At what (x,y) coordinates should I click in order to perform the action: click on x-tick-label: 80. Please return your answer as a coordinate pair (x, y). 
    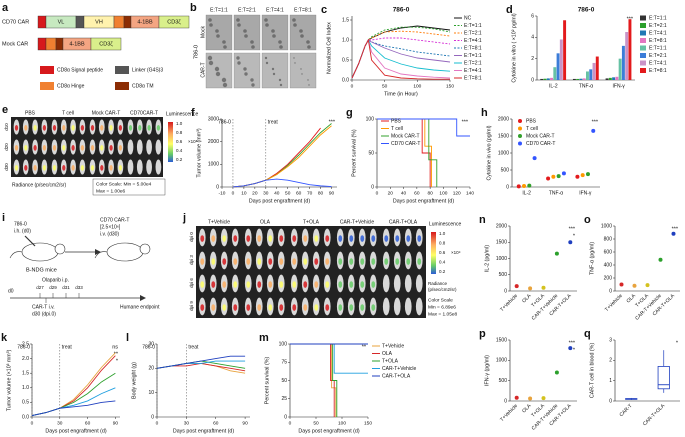
    Looking at the image, I should click on (321, 193).